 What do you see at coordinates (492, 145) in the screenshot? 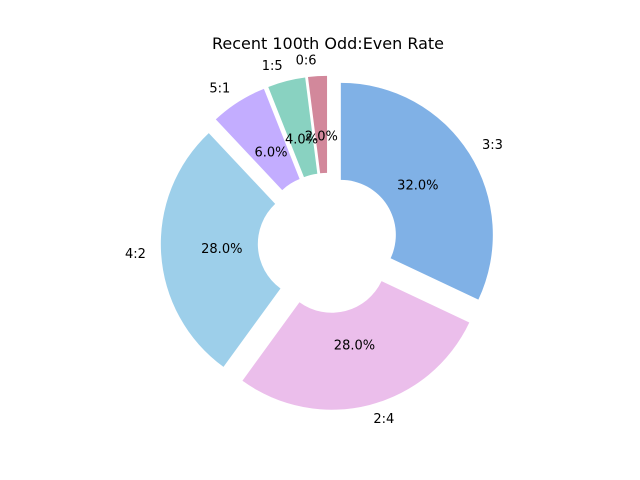
I see `slice-label: 3:3` at bounding box center [492, 145].